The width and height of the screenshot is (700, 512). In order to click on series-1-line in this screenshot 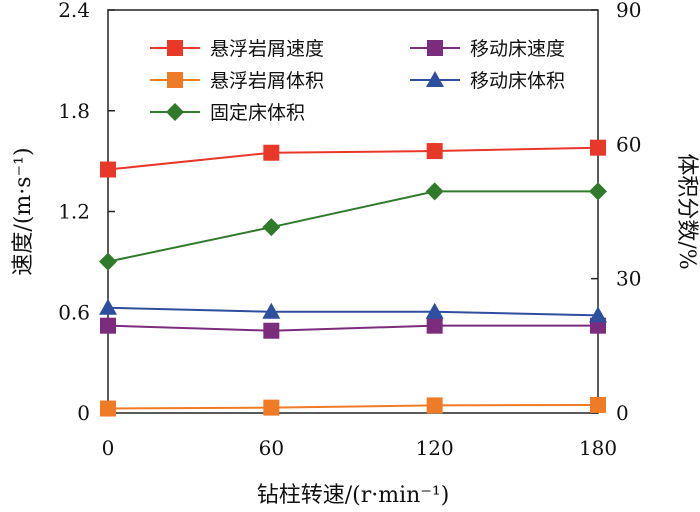, I will do `click(352, 328)`.